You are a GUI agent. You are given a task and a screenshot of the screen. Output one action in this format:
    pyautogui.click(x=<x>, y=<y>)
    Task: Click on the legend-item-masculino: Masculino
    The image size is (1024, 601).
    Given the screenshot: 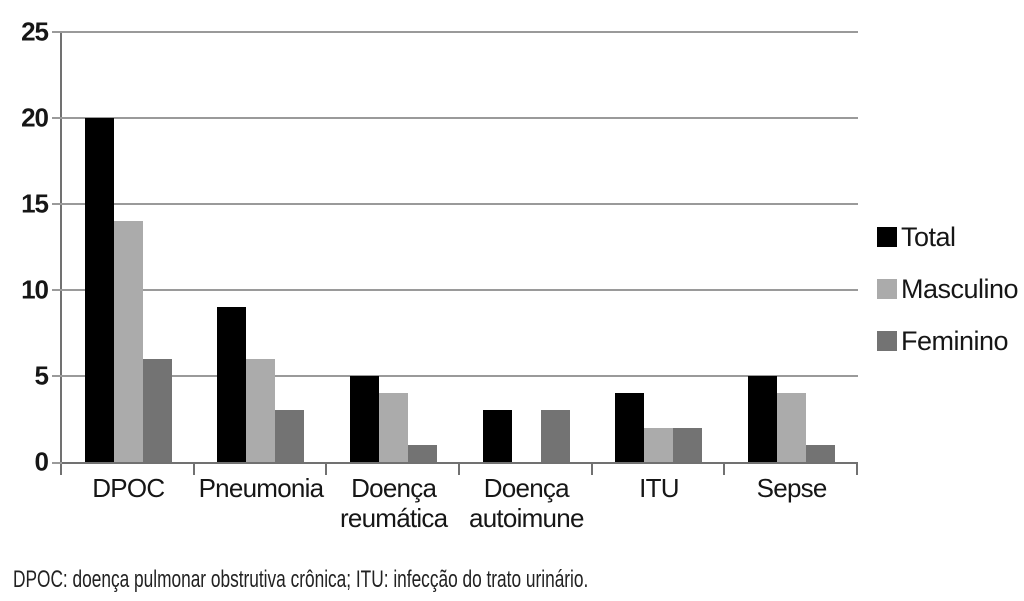 What is the action you would take?
    pyautogui.click(x=948, y=289)
    